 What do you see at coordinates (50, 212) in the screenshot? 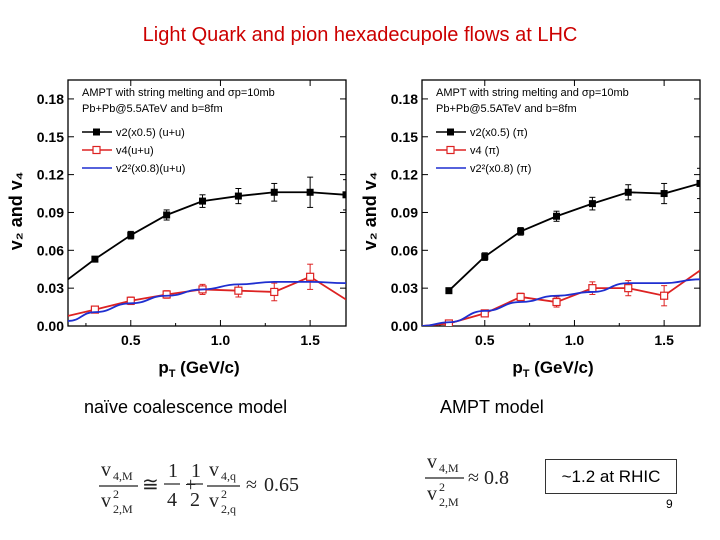
I see `y-tick-label: 0.09` at bounding box center [50, 212].